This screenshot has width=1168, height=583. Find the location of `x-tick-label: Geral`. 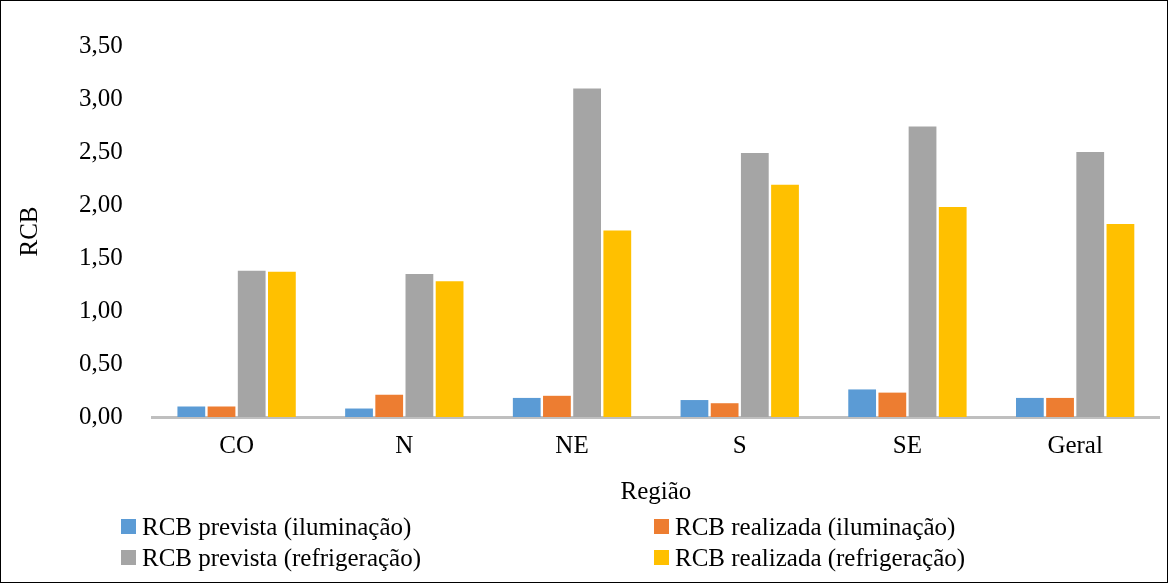

x-tick-label: Geral is located at coordinates (1075, 444).